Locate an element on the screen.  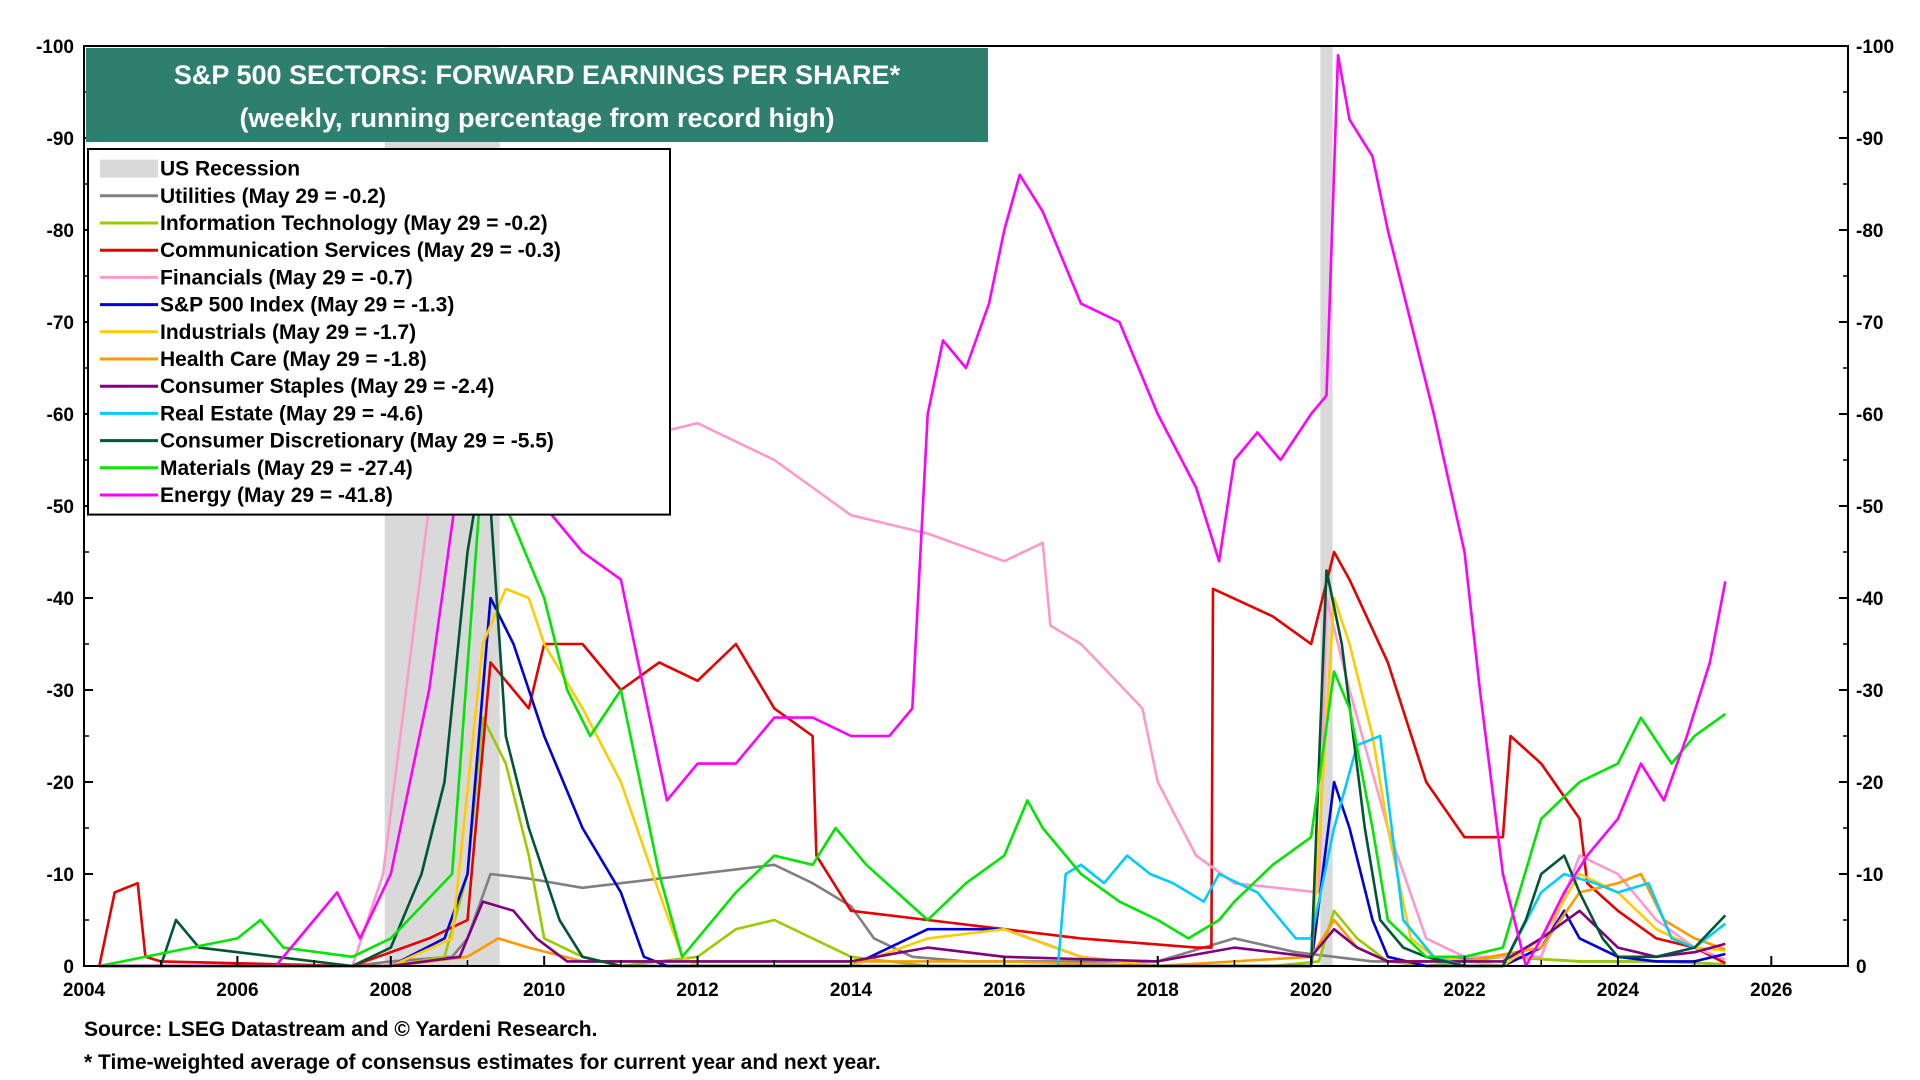
y-tick-label-right: -90 is located at coordinates (1869, 139).